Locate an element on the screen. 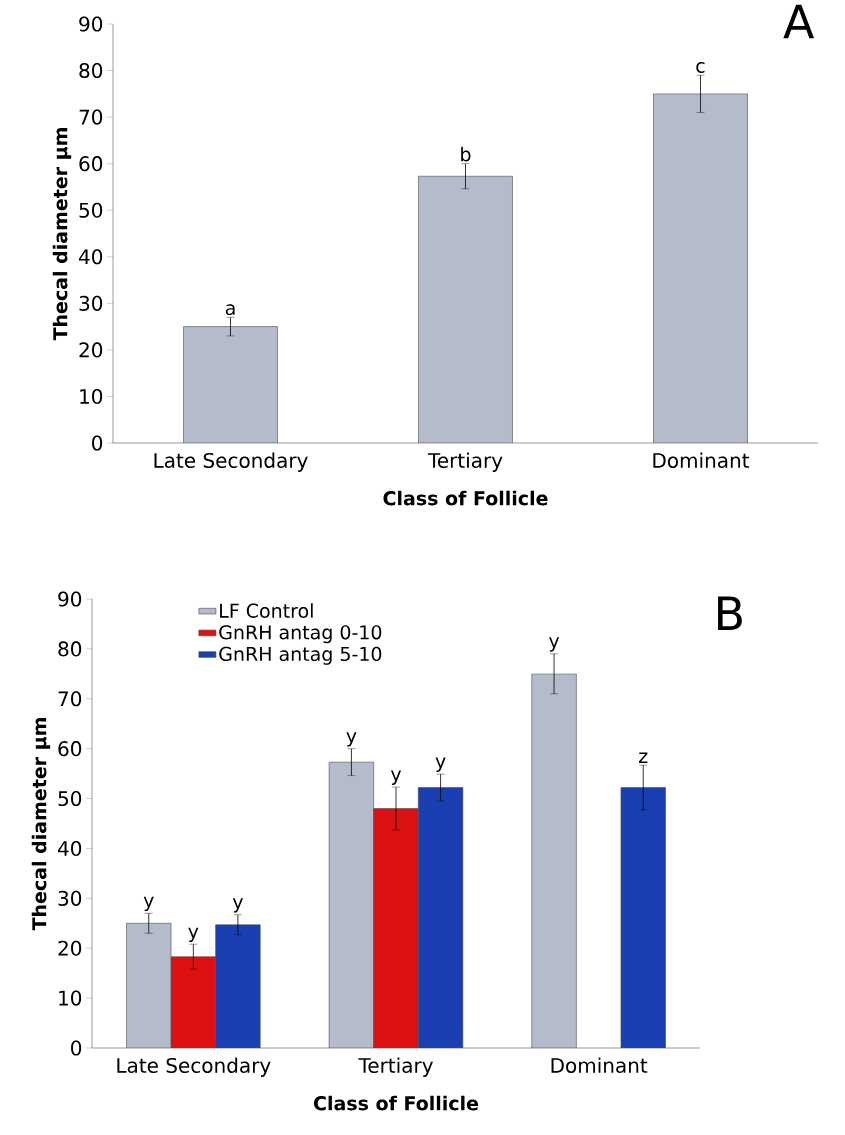 Image resolution: width=845 pixels, height=1135 pixels. legend-label: LF Control is located at coordinates (266, 610).